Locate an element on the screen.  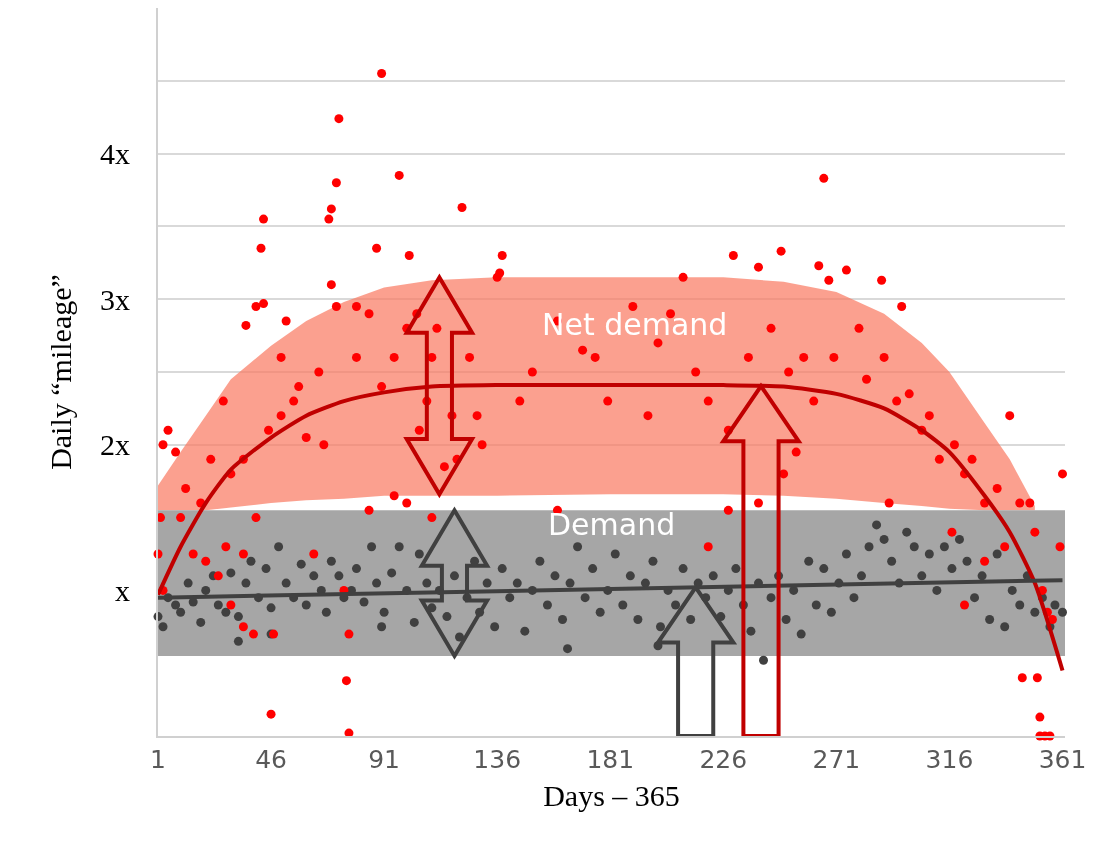
y-tick-label: x is located at coordinates (122, 590).